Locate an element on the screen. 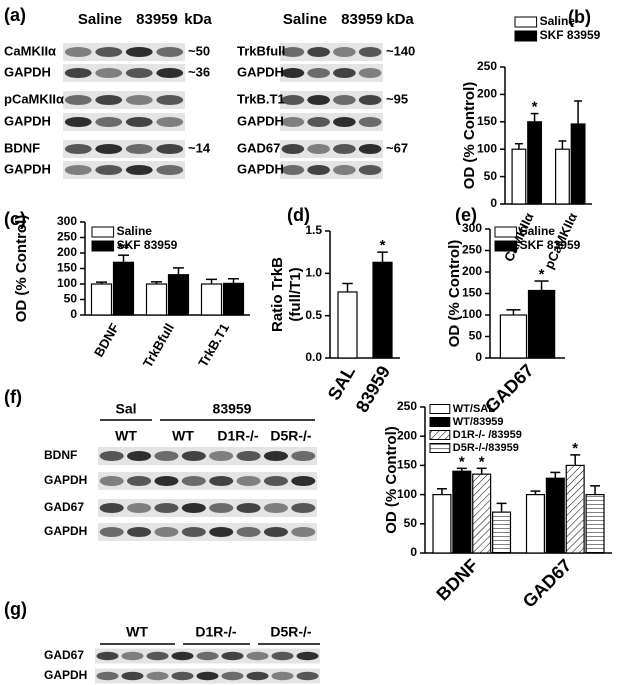  legend-label: SKF 83959 is located at coordinates (570, 35).